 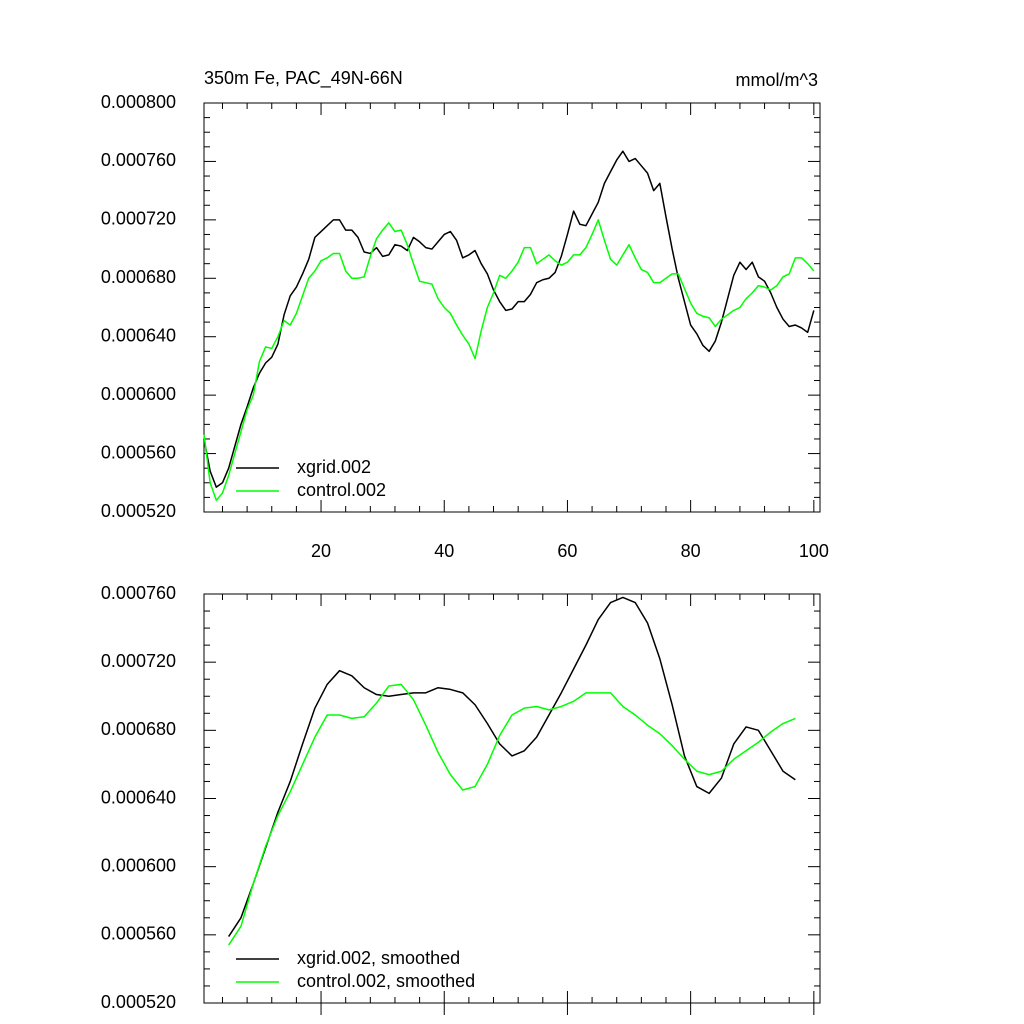 I want to click on x-tick-label: 60, so click(x=567, y=551).